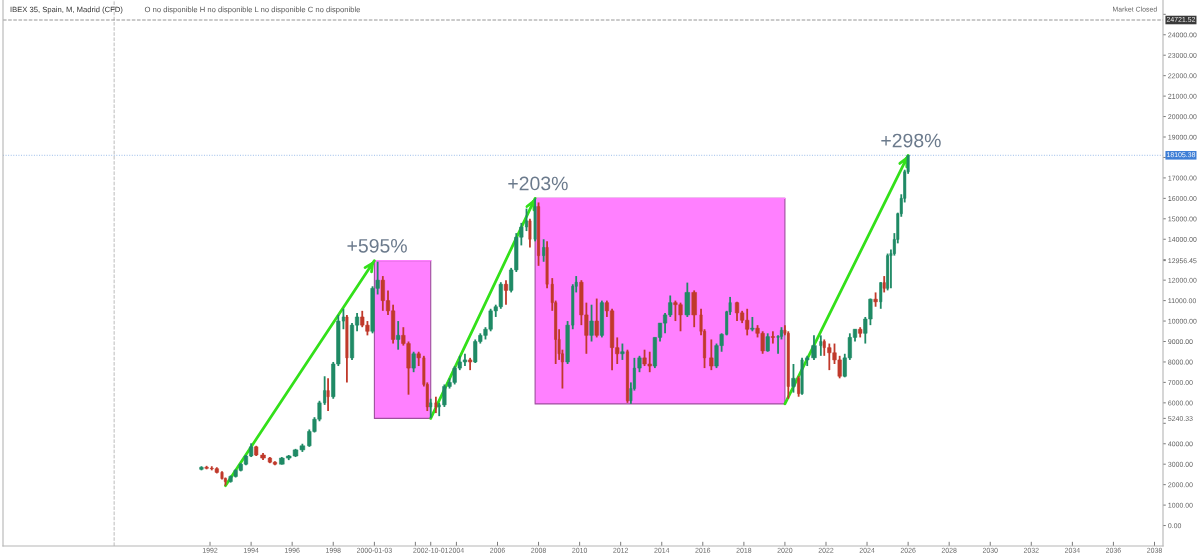  What do you see at coordinates (911, 140) in the screenshot?
I see `annotation: +298%` at bounding box center [911, 140].